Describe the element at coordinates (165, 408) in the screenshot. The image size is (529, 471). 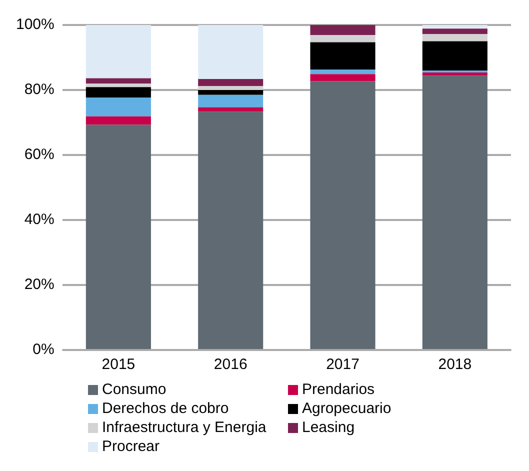
I see `legend-label: Derechos de cobro` at that location.